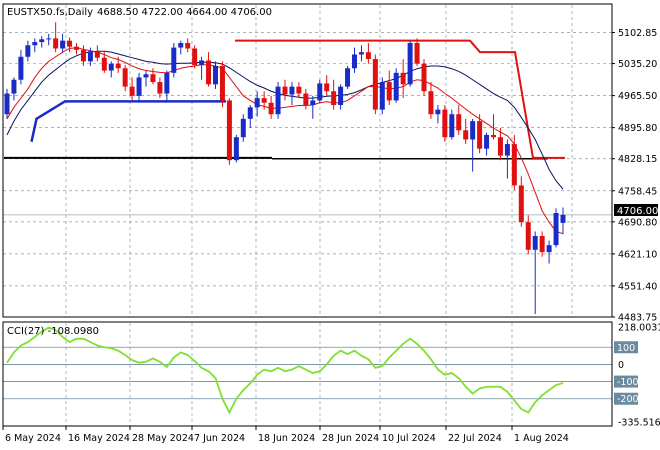 The width and height of the screenshot is (660, 450). Describe the element at coordinates (184, 12) in the screenshot. I see `header-ohlc: 4688.50 4722.00 4664.00 4706.00` at that location.